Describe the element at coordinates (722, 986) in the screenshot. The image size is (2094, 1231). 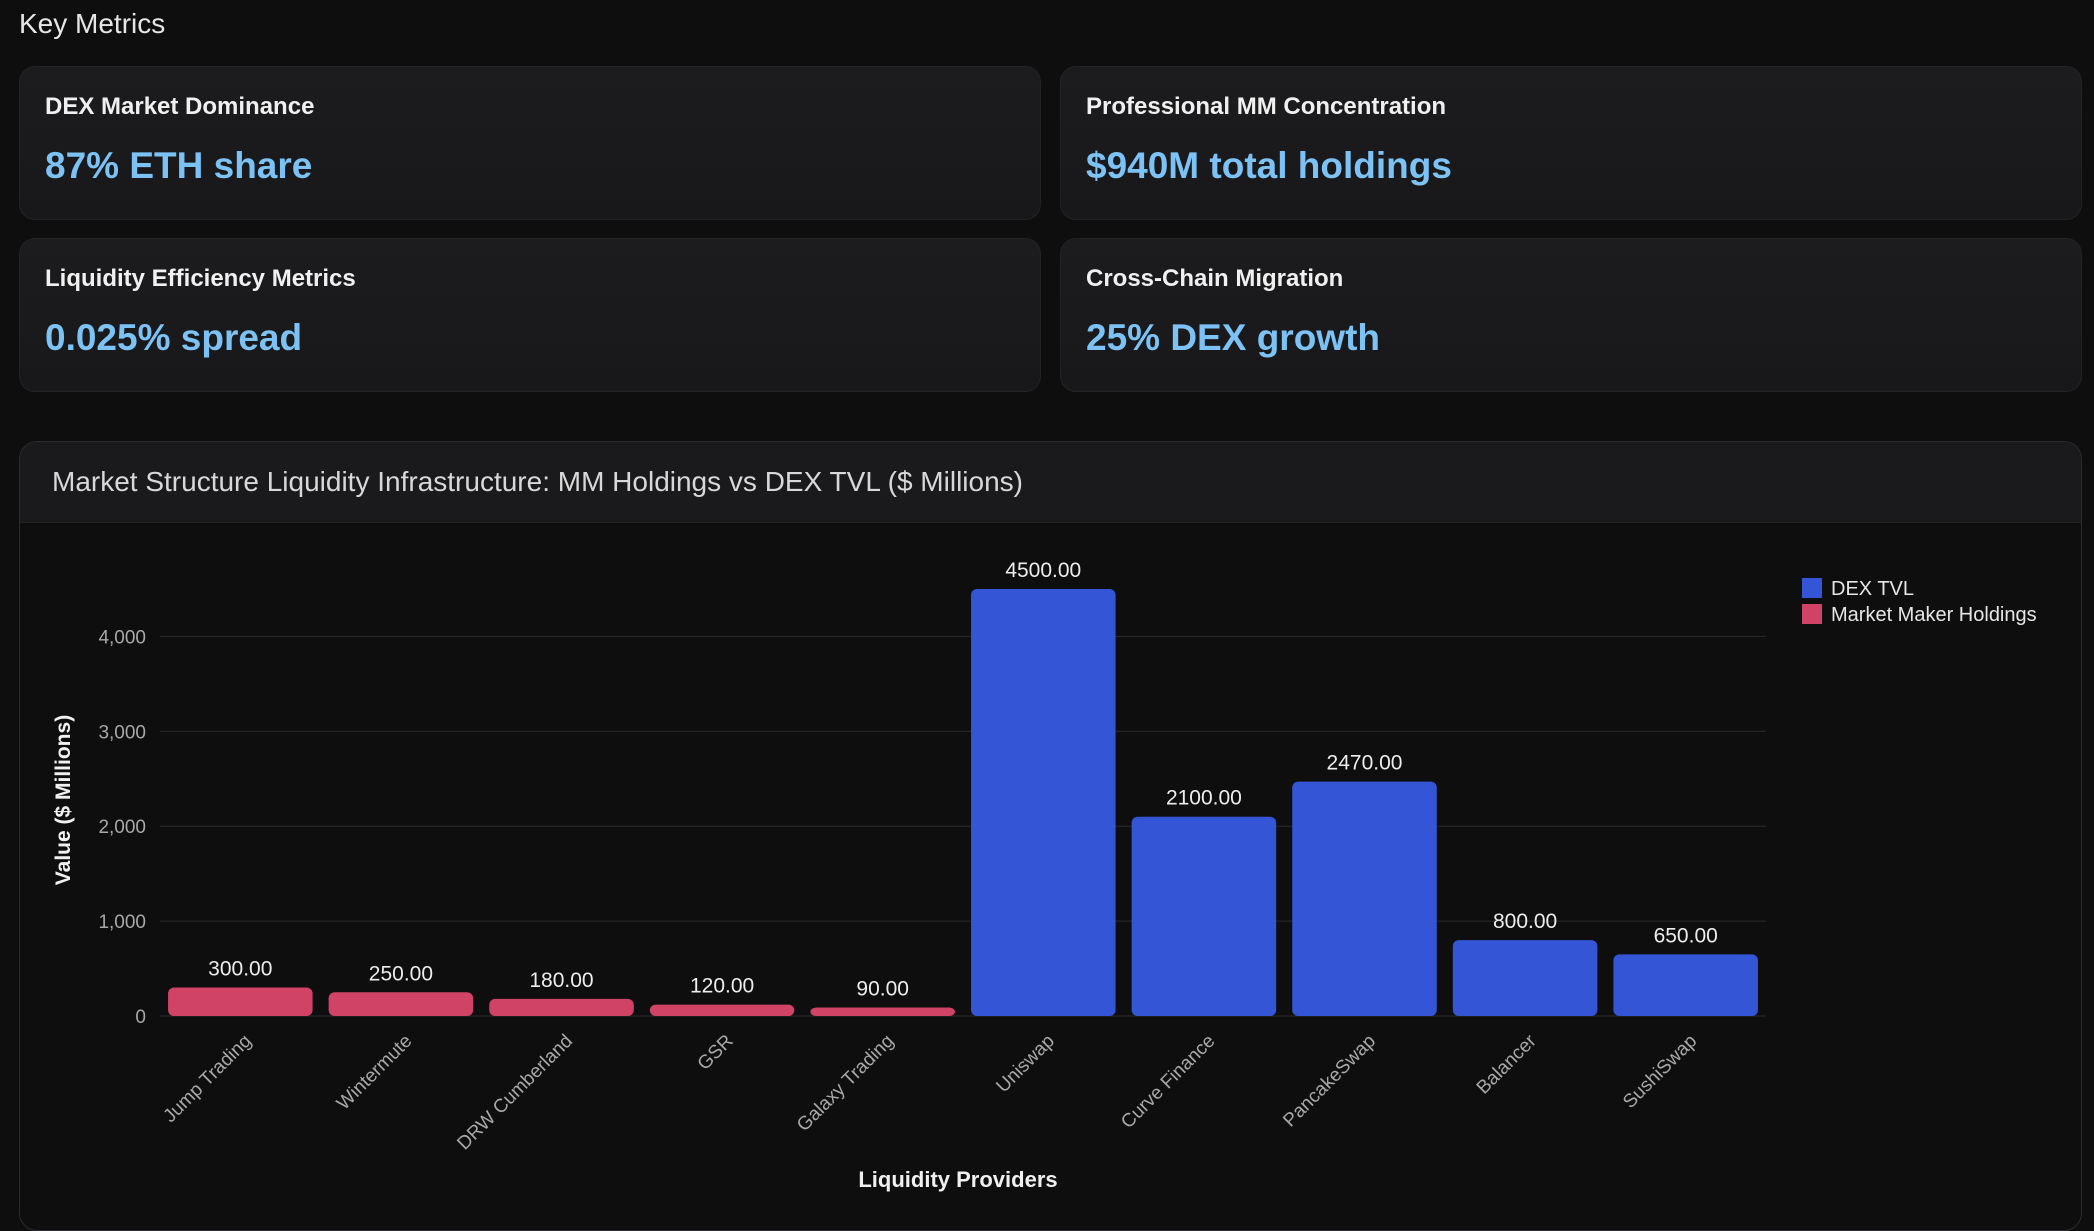
I see `data-label: 120.00` at that location.